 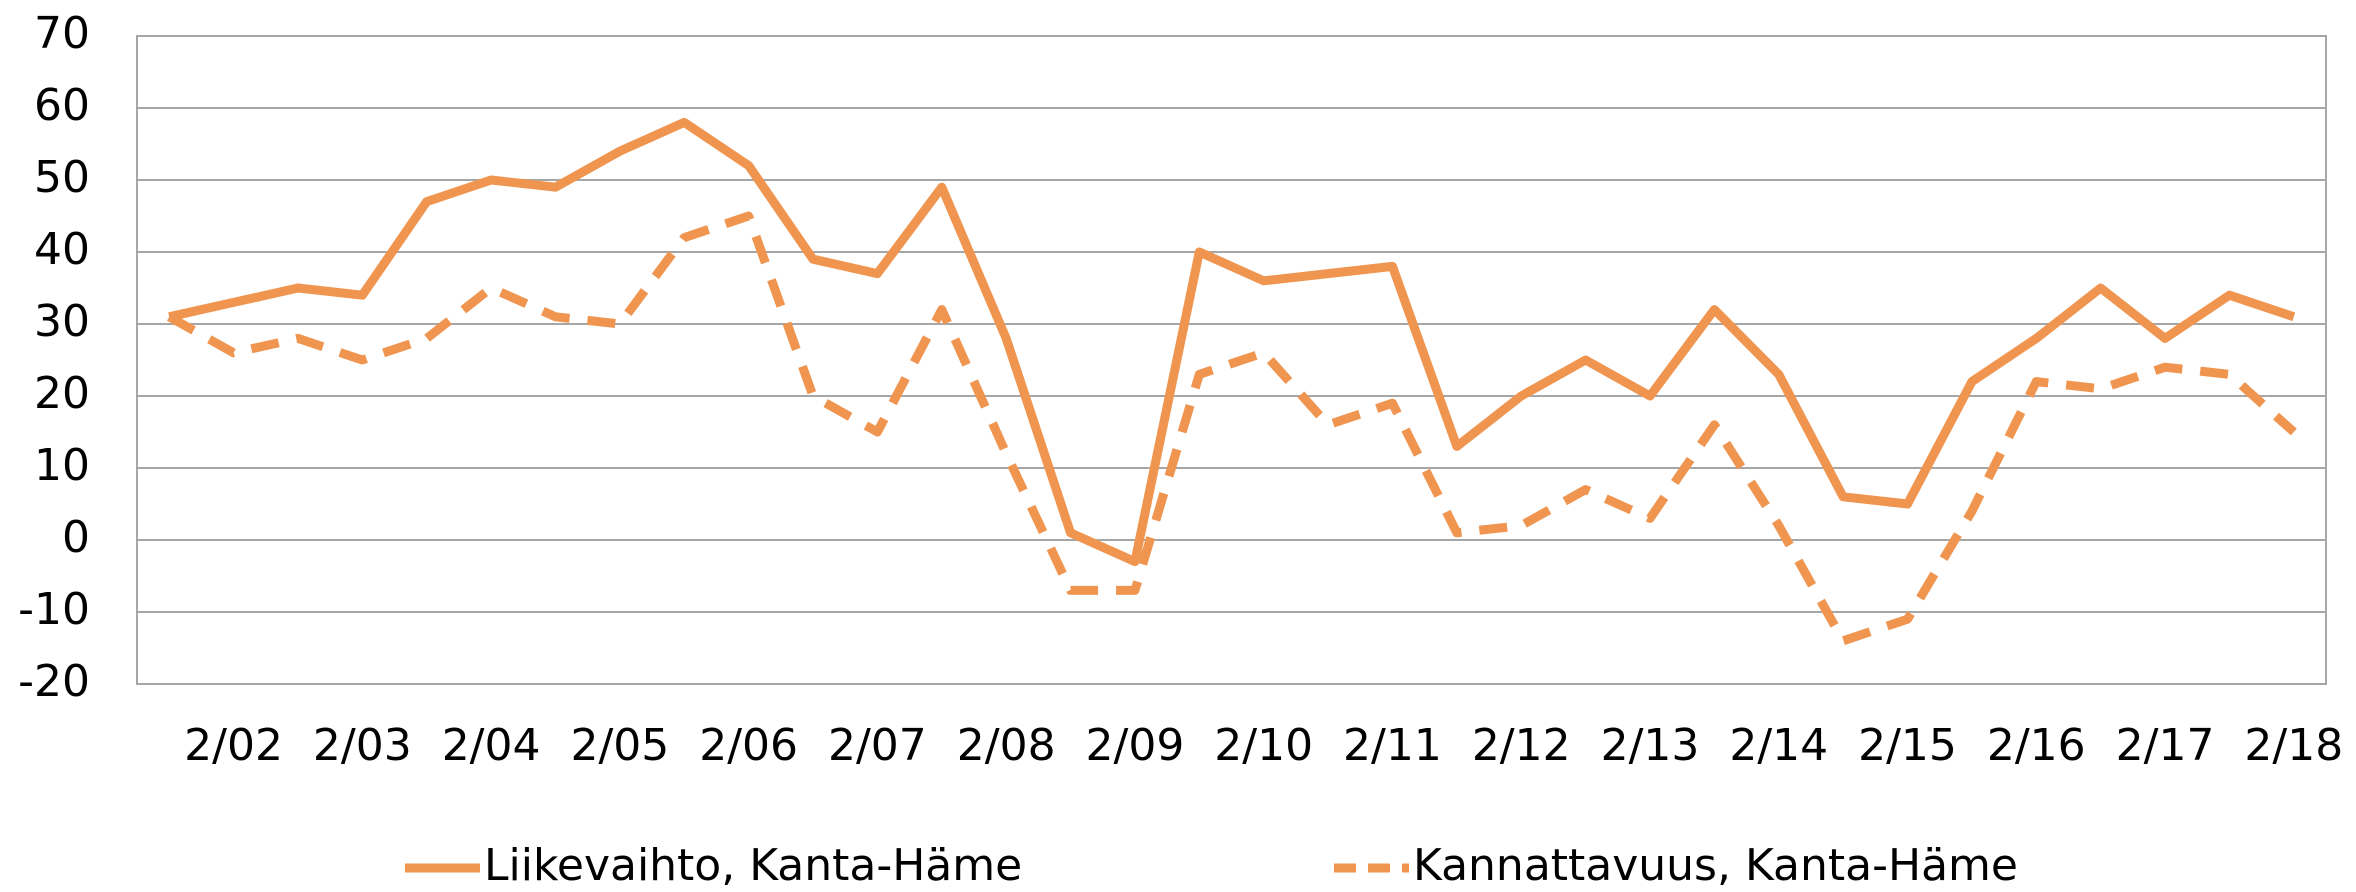 I want to click on x-tick-label: 2/07, so click(x=877, y=745).